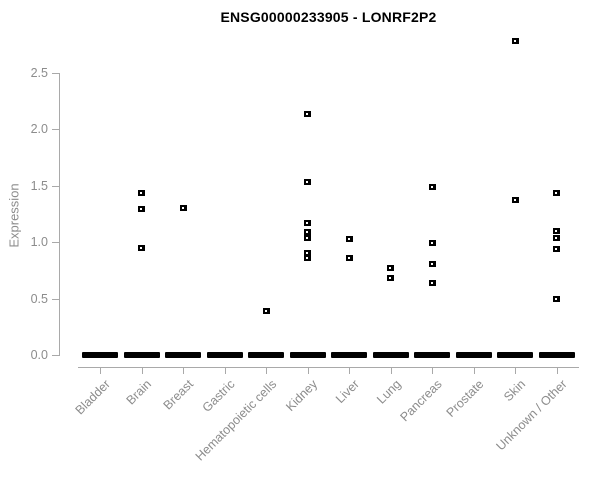 The height and width of the screenshot is (500, 600). I want to click on y-tick-label: 1.5, so click(39, 185).